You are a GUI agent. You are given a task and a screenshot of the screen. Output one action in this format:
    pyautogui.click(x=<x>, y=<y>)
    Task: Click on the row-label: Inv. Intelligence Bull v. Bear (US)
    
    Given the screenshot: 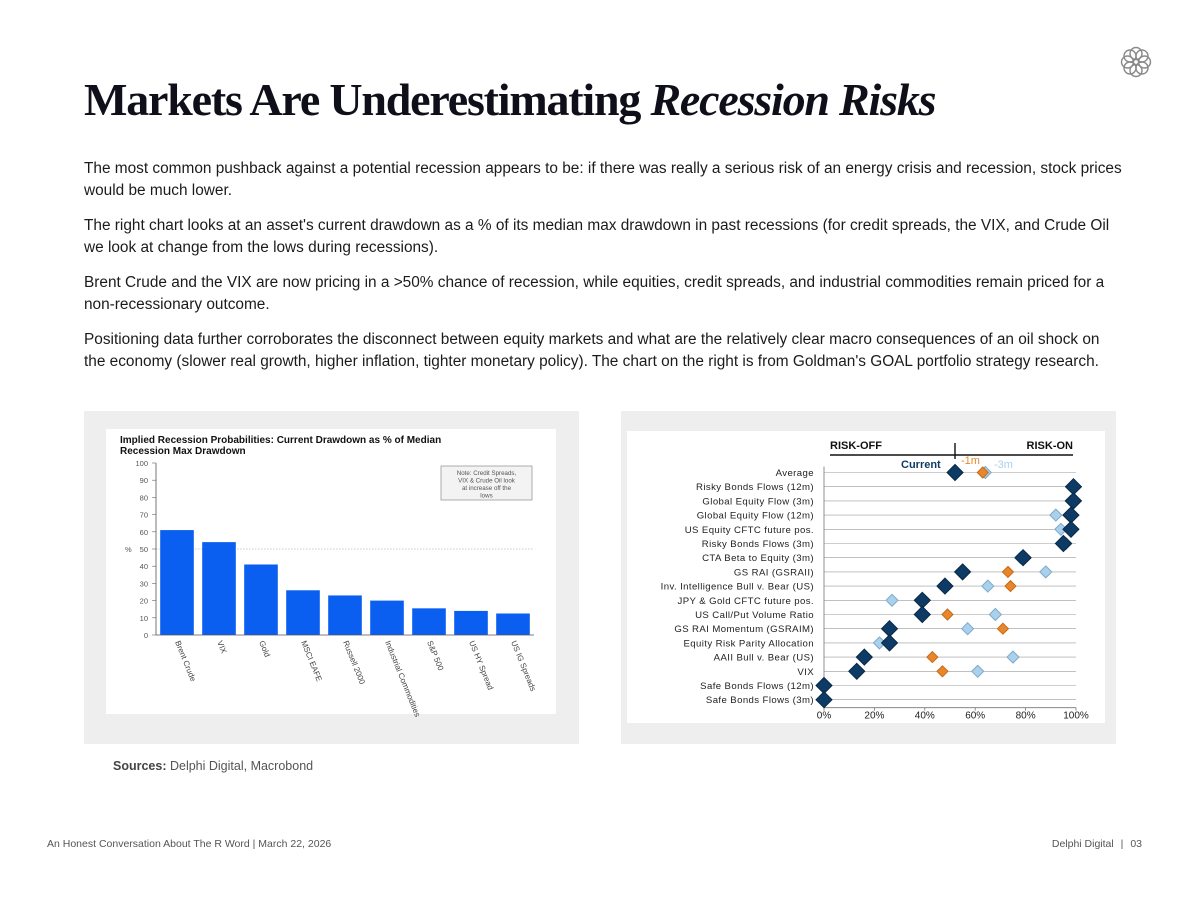 What is the action you would take?
    pyautogui.click(x=737, y=587)
    